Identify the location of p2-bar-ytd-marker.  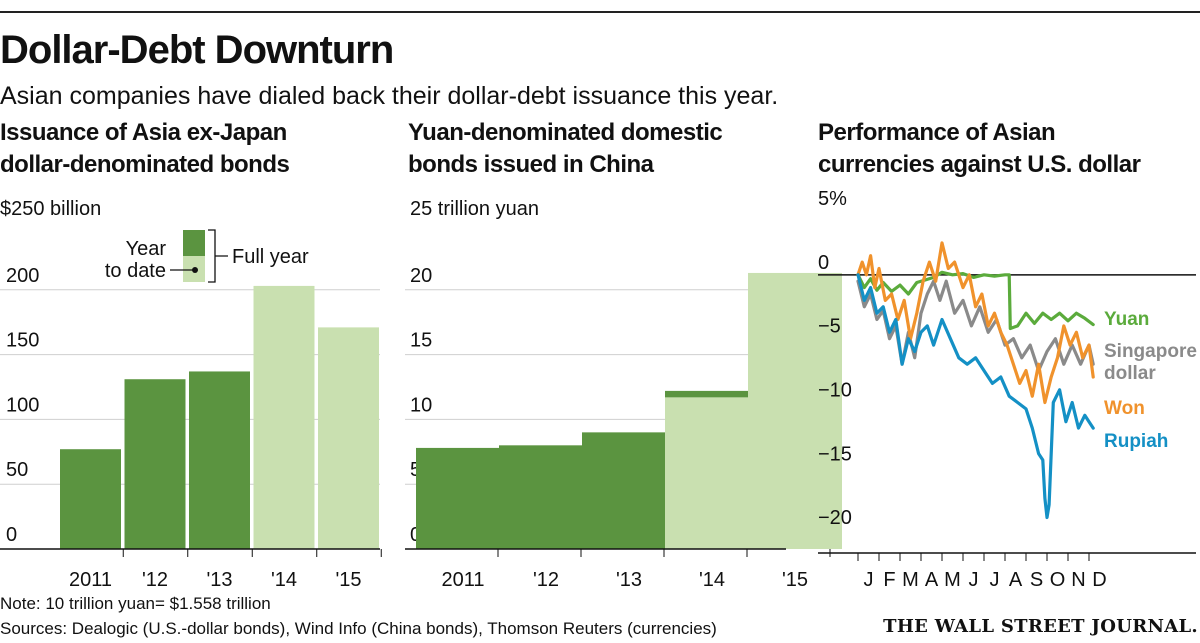
(712, 394).